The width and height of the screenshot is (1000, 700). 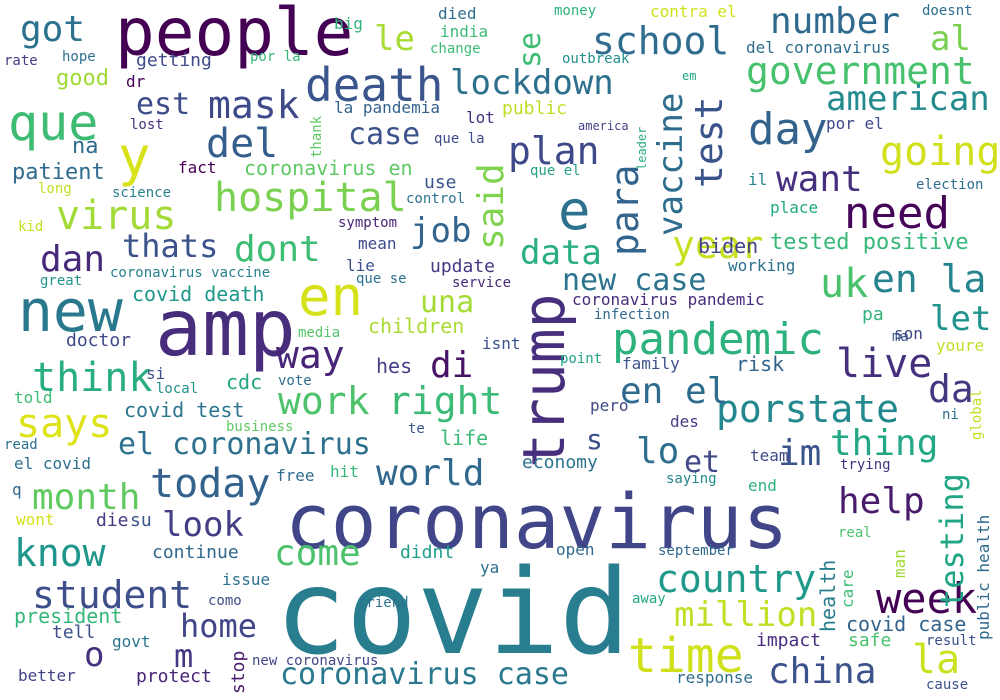 I want to click on word-home: home, so click(x=219, y=626).